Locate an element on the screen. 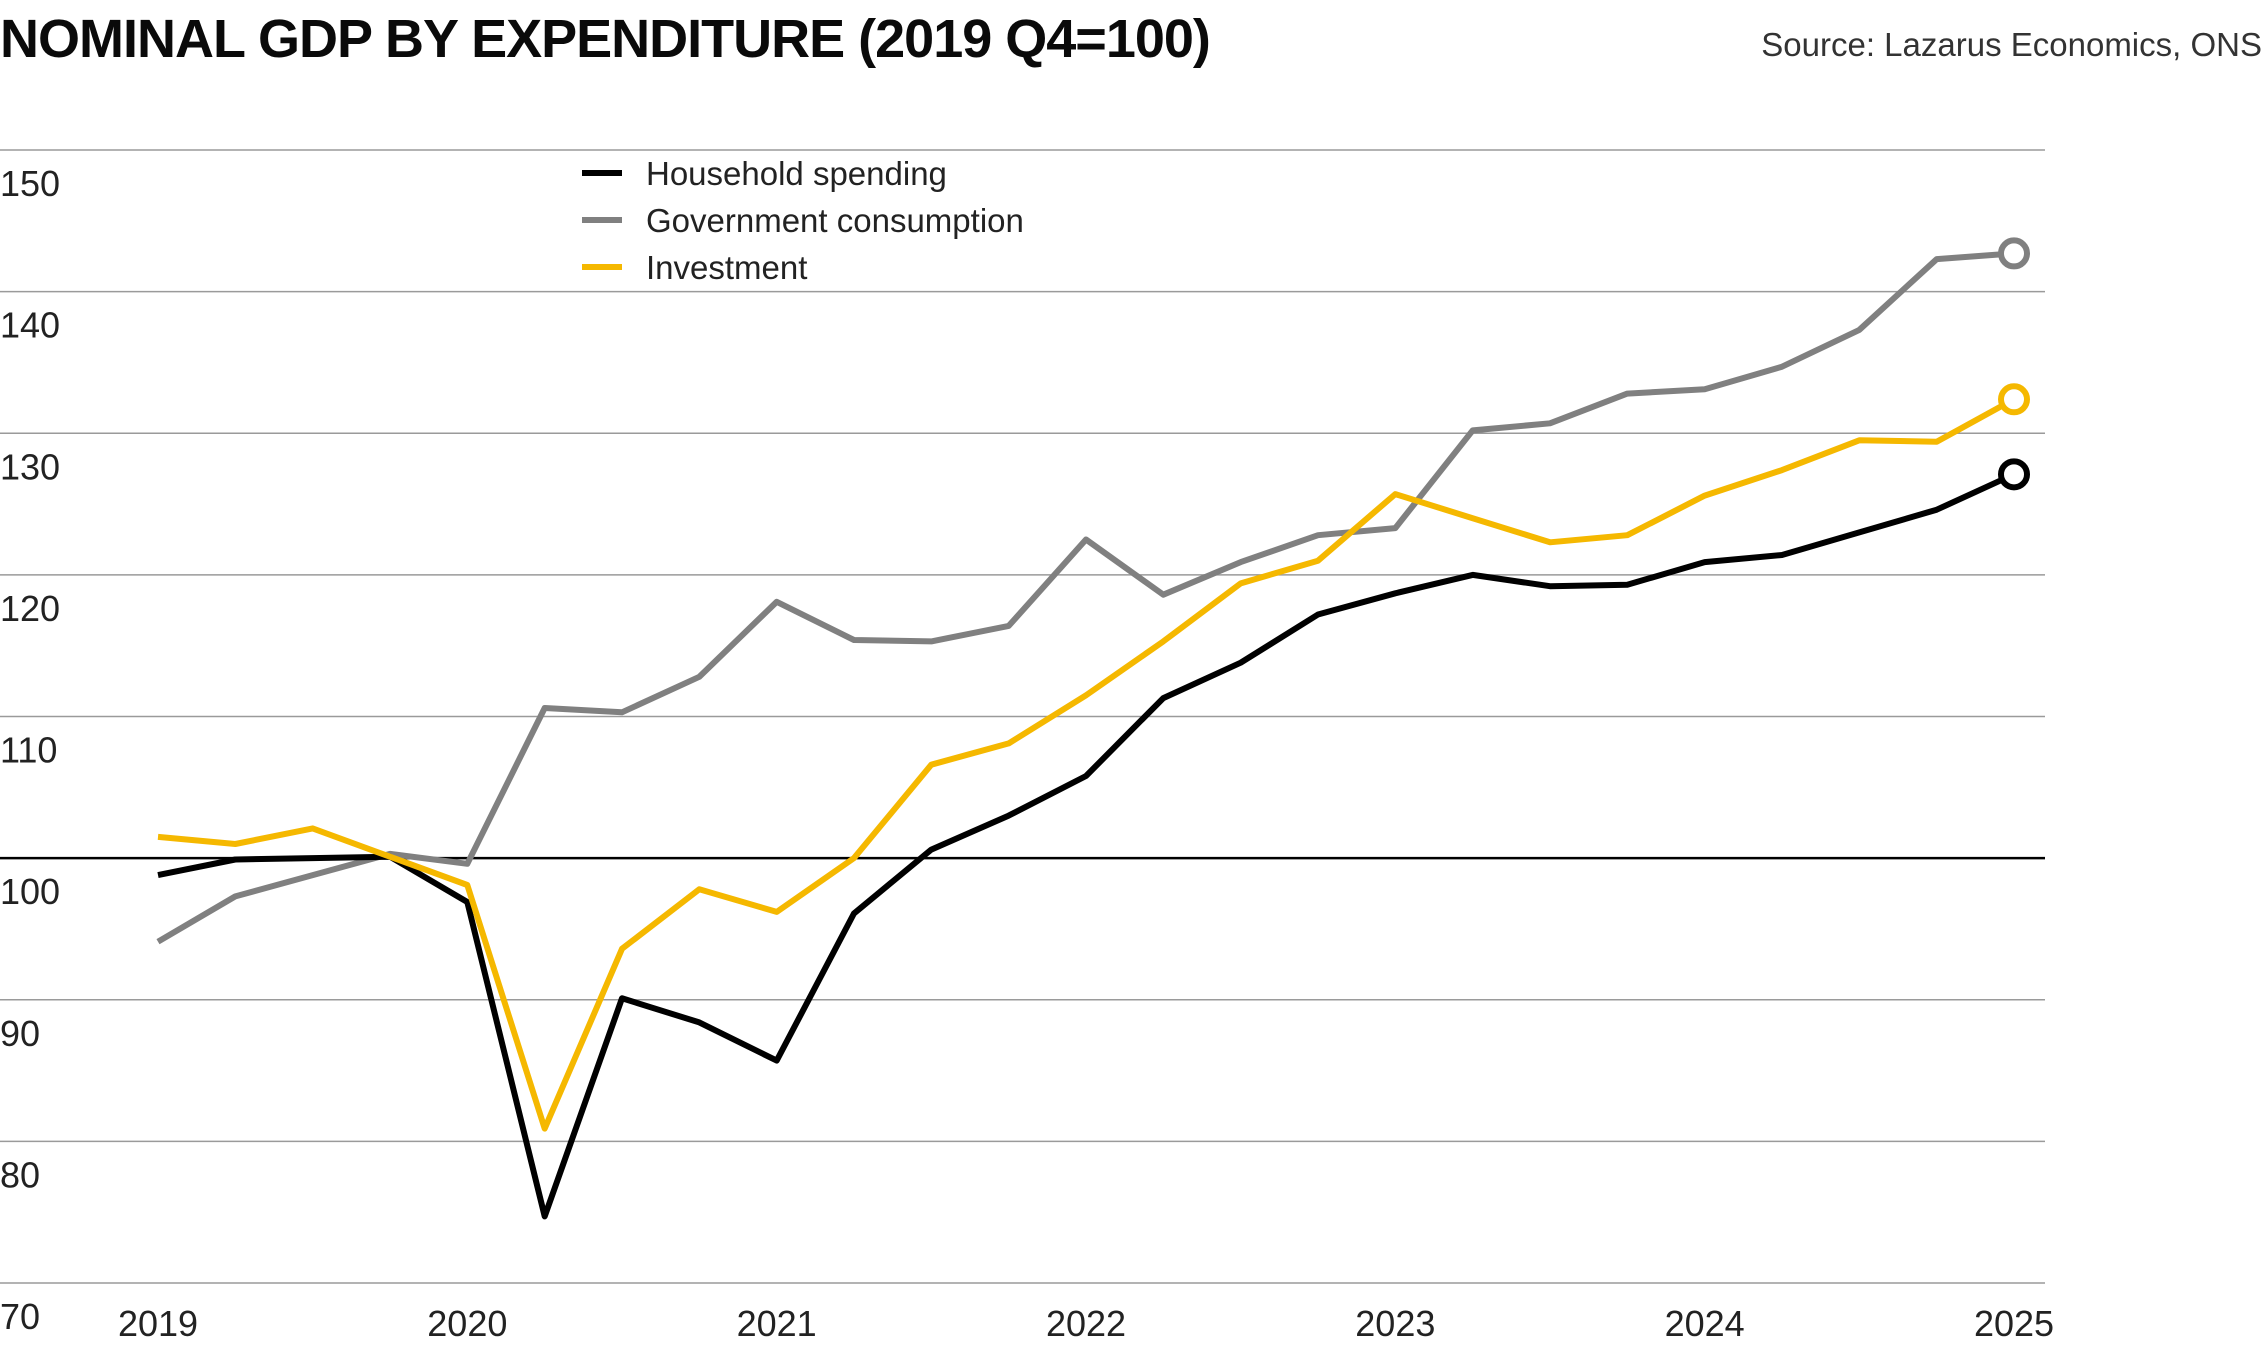 The width and height of the screenshot is (2268, 1355). y-tick-label: 140 is located at coordinates (30, 325).